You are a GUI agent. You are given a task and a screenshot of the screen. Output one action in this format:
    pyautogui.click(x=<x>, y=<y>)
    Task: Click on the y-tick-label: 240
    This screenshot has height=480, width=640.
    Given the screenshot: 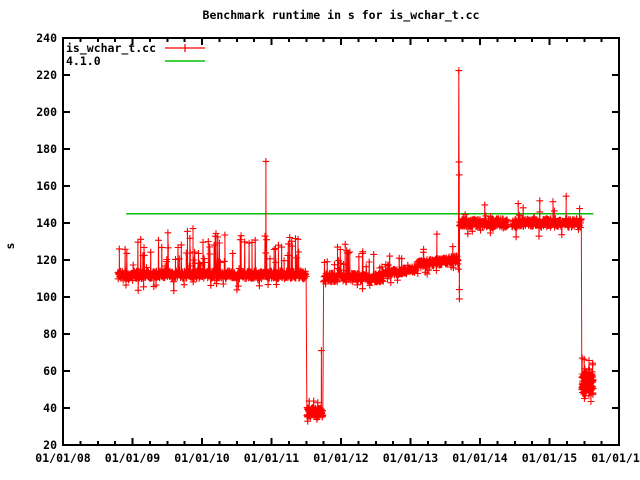 What is the action you would take?
    pyautogui.click(x=46, y=38)
    